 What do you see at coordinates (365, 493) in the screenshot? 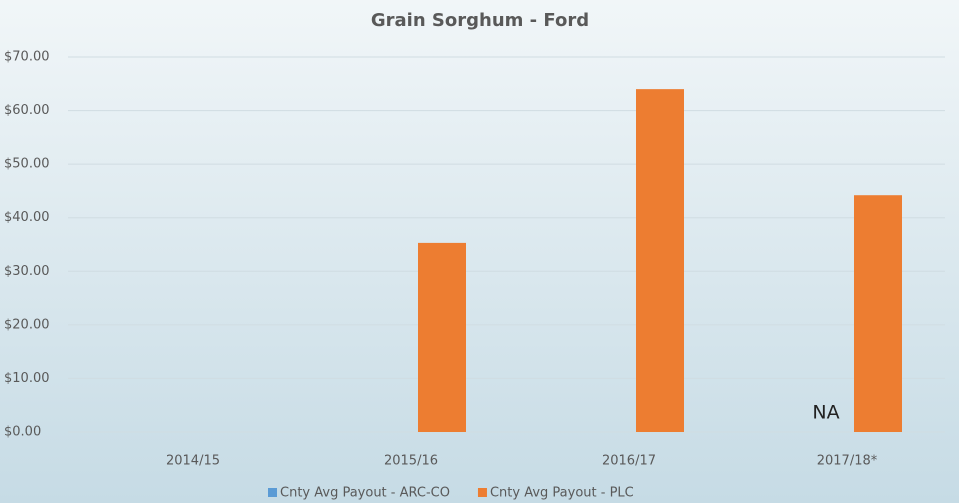
I see `legend-label: Cnty Avg Payout - ARC-CO` at bounding box center [365, 493].